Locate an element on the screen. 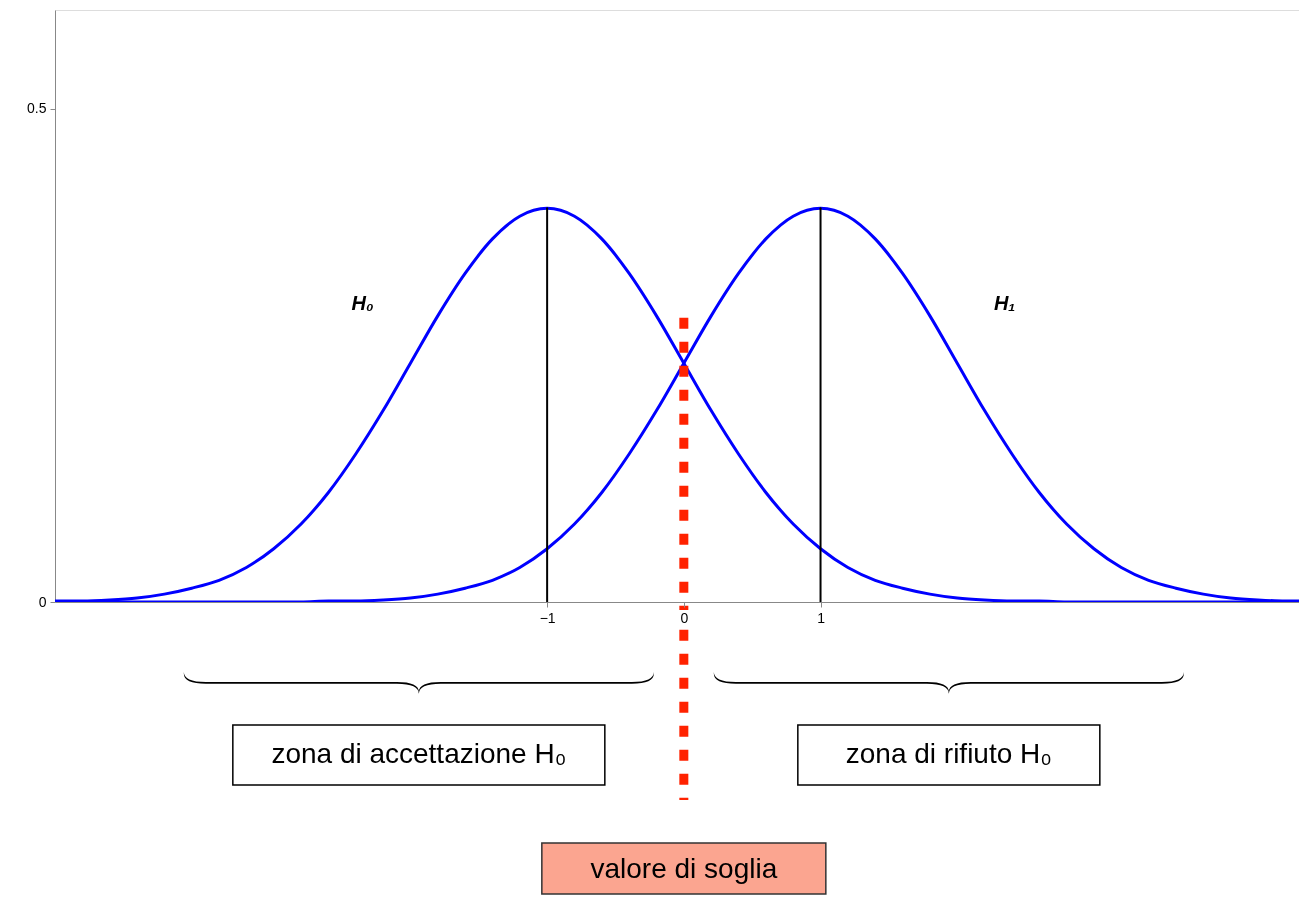  text: zona di accettazione H₀ is located at coordinates (419, 753).